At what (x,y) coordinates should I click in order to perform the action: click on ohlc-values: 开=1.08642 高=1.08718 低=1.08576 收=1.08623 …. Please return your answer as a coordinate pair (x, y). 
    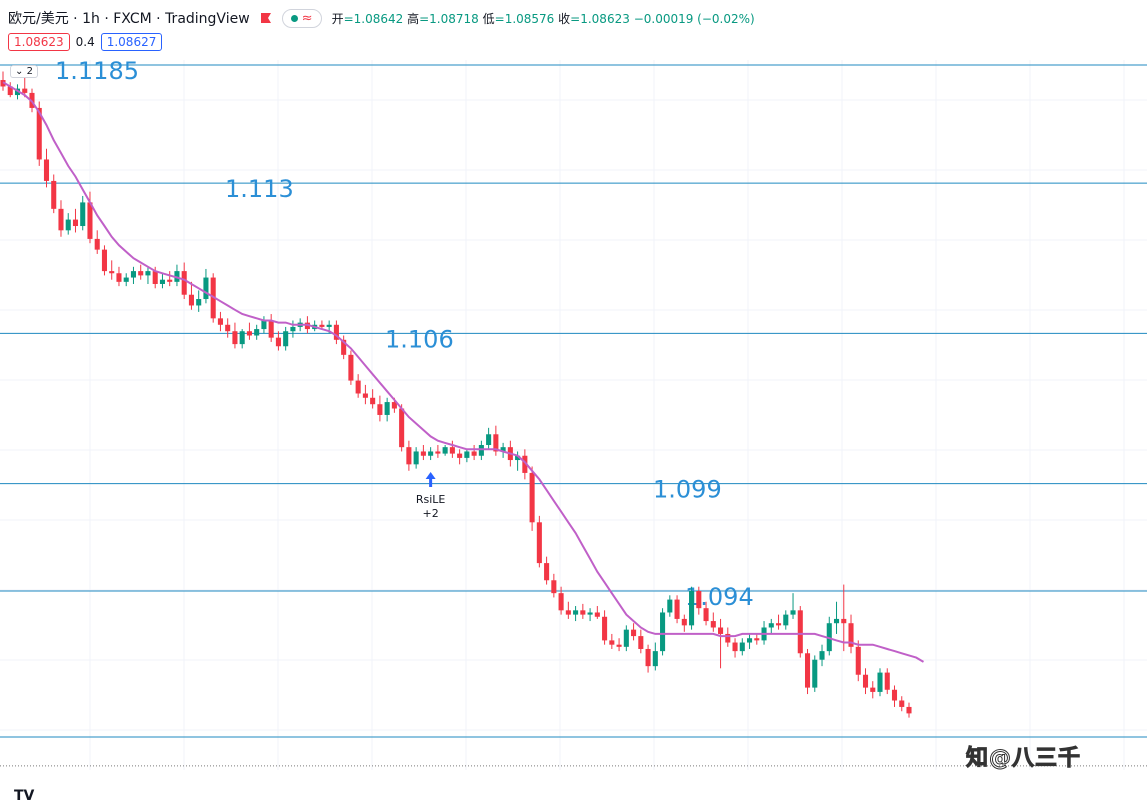
    Looking at the image, I should click on (543, 18).